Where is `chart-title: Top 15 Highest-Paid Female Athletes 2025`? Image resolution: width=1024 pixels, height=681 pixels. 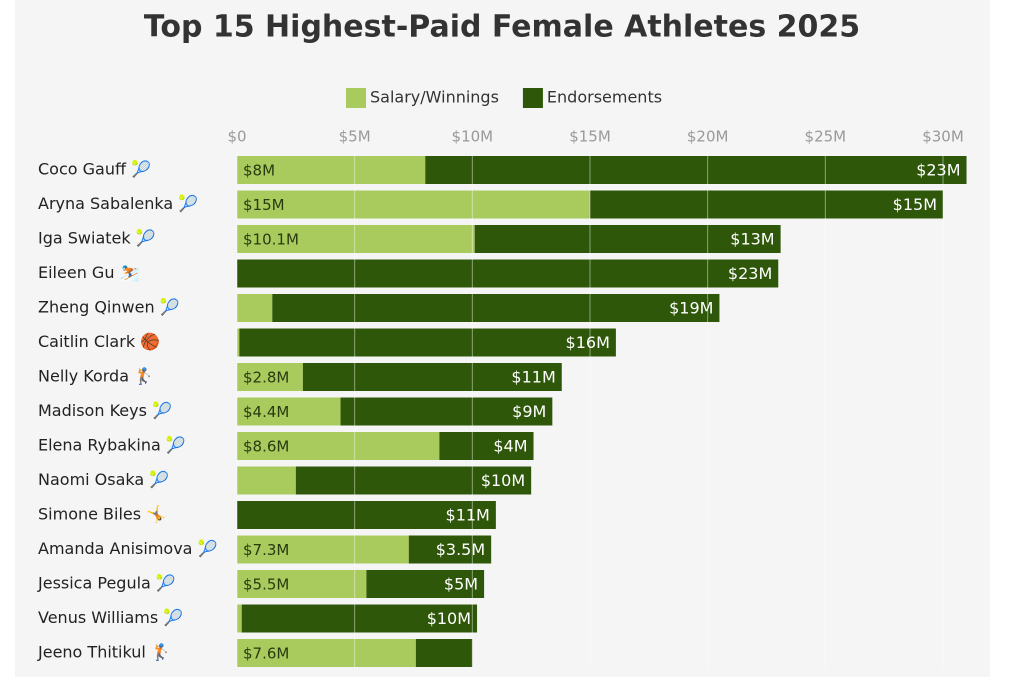 chart-title: Top 15 Highest-Paid Female Athletes 2025 is located at coordinates (502, 27).